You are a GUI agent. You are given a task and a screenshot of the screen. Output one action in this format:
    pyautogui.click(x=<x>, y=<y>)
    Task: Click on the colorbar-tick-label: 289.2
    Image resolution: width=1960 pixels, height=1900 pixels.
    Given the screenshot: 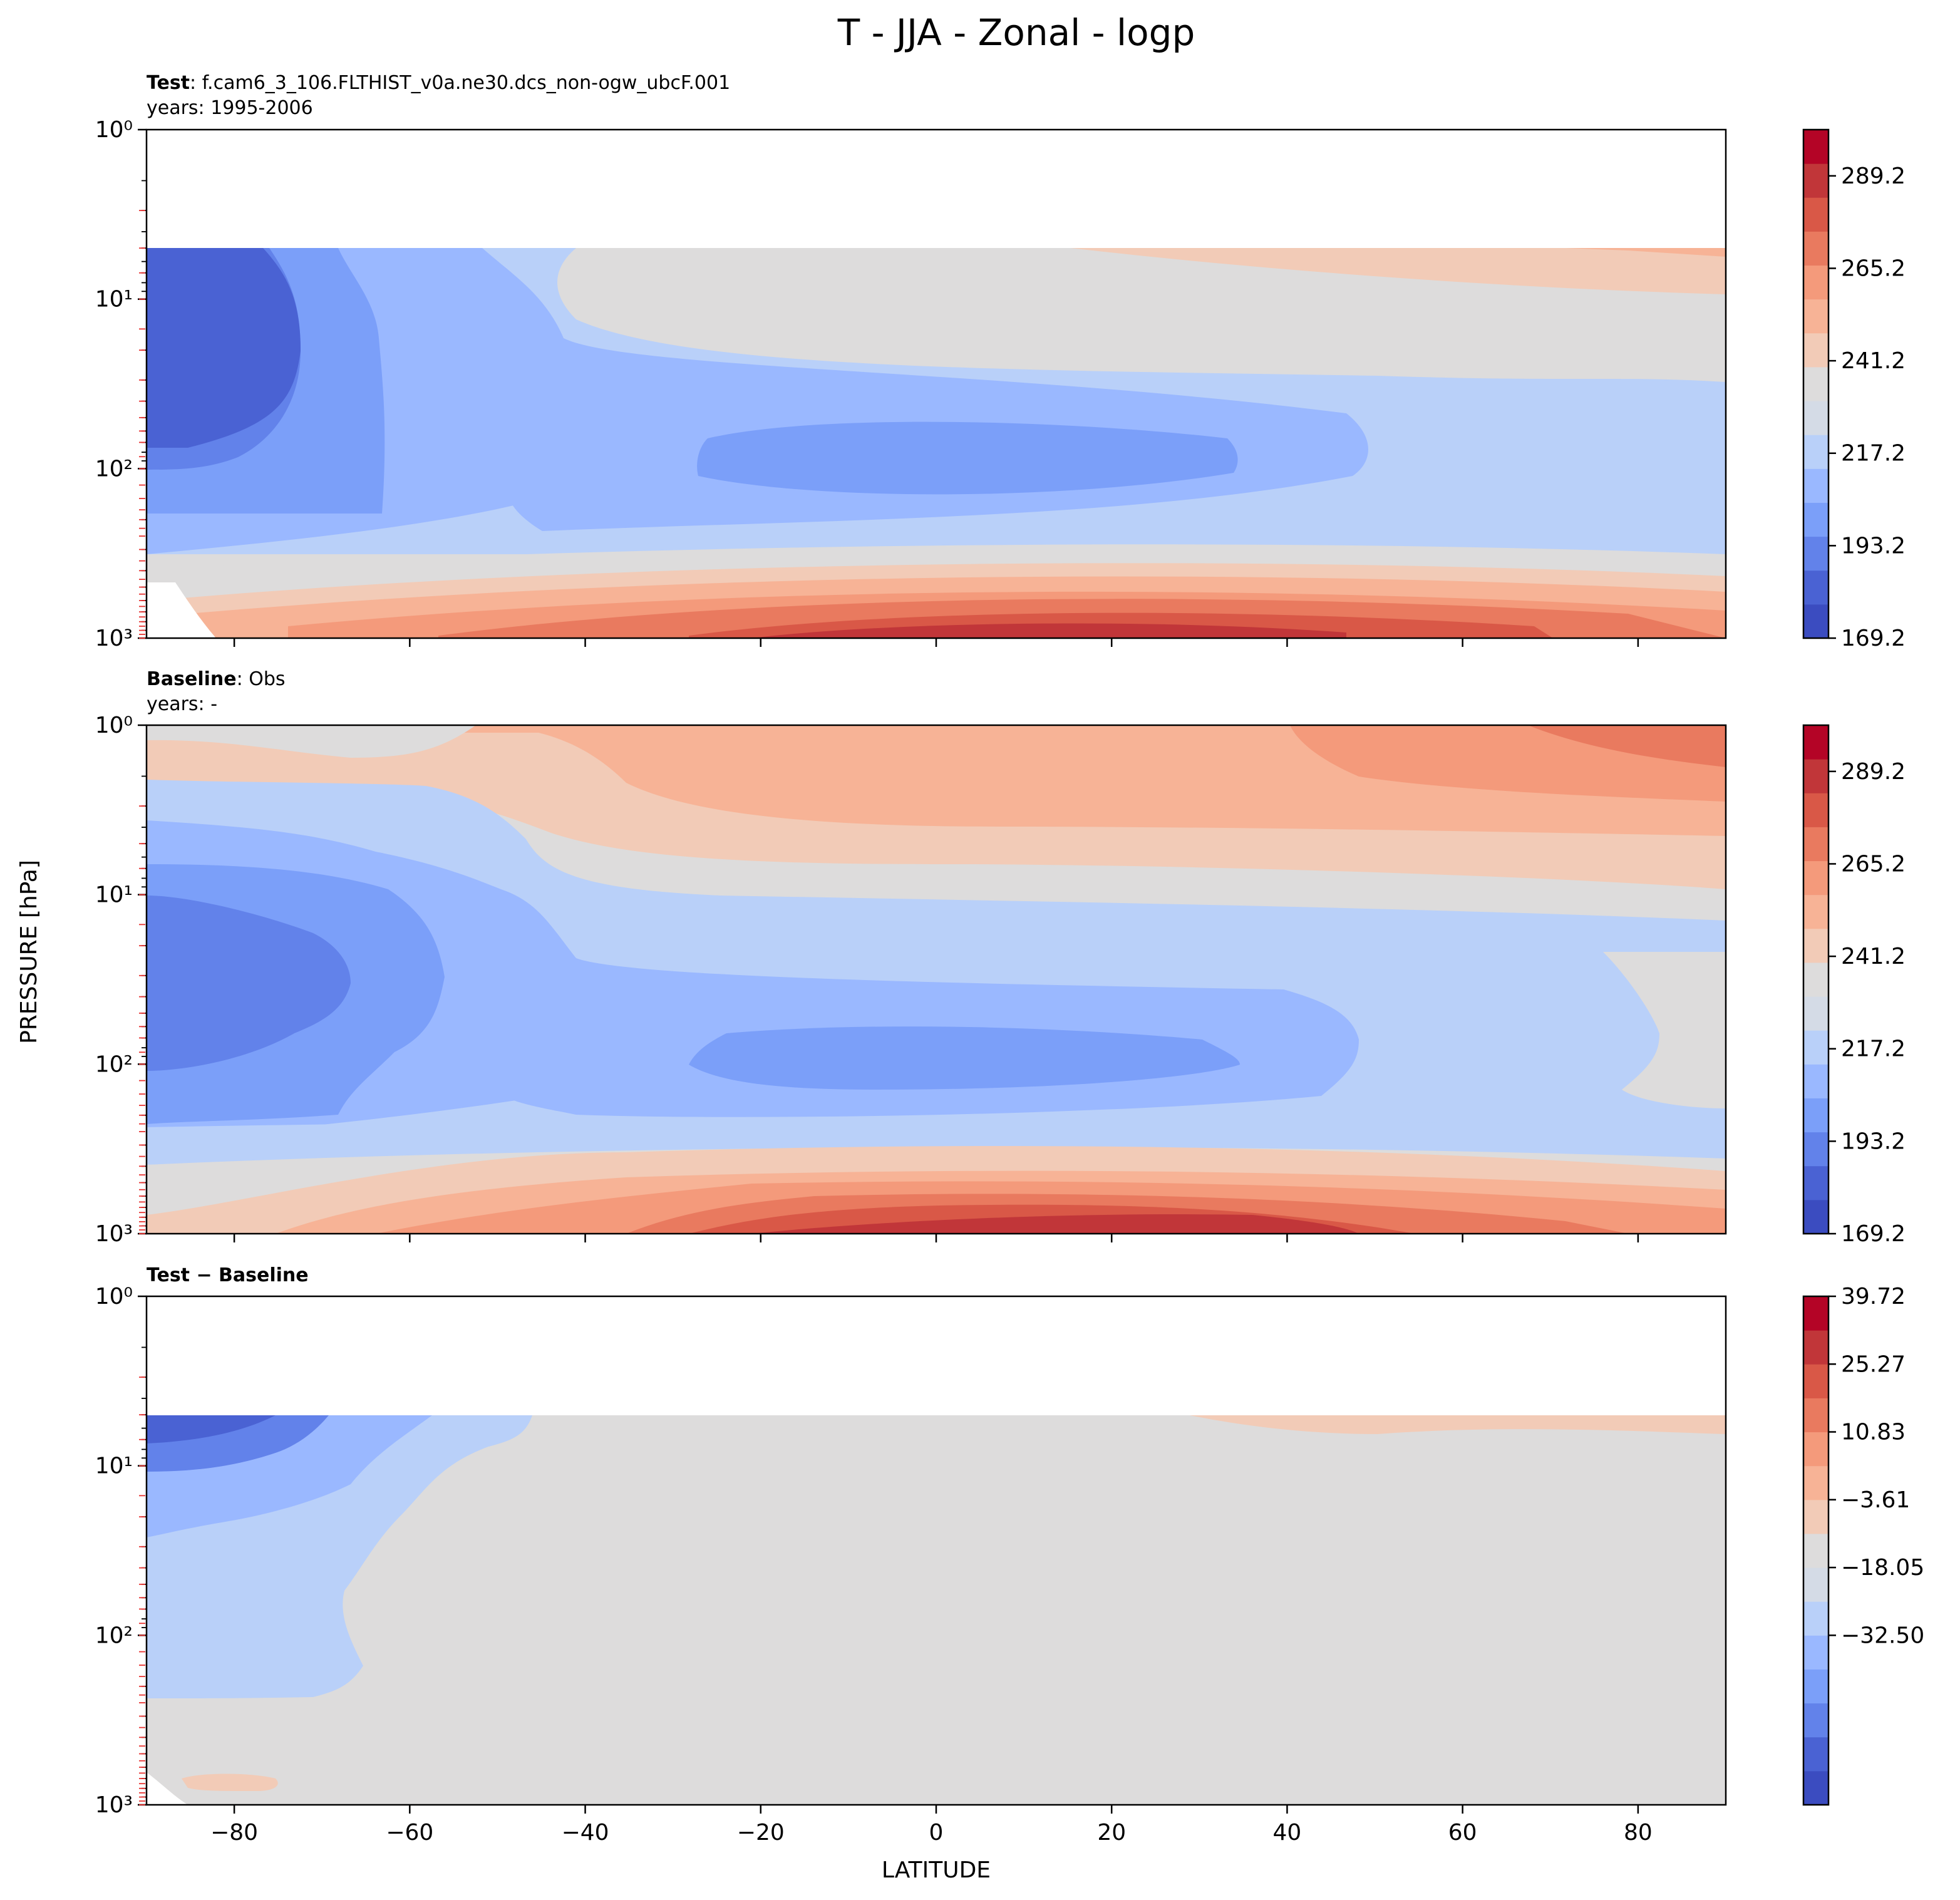 What is the action you would take?
    pyautogui.click(x=1873, y=772)
    